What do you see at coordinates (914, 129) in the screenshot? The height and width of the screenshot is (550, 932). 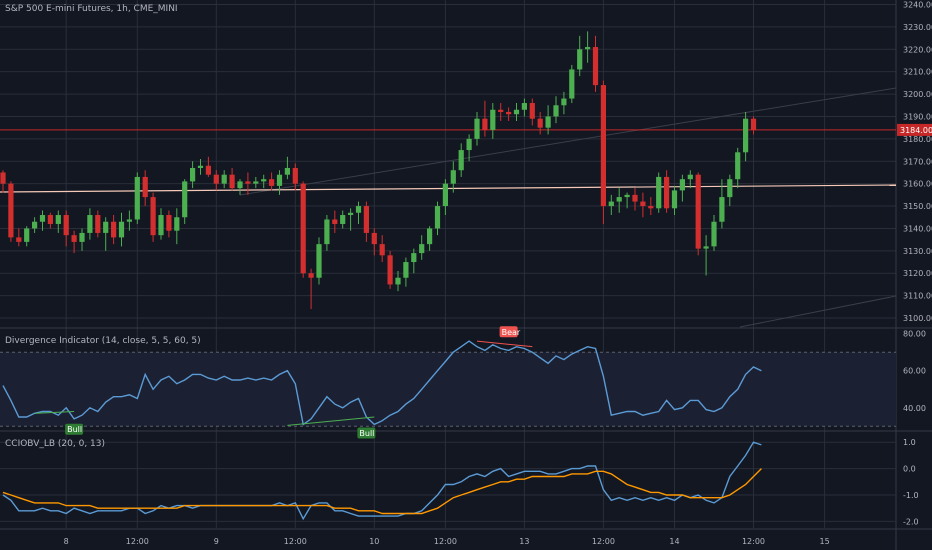 I see `last-price-tag` at bounding box center [914, 129].